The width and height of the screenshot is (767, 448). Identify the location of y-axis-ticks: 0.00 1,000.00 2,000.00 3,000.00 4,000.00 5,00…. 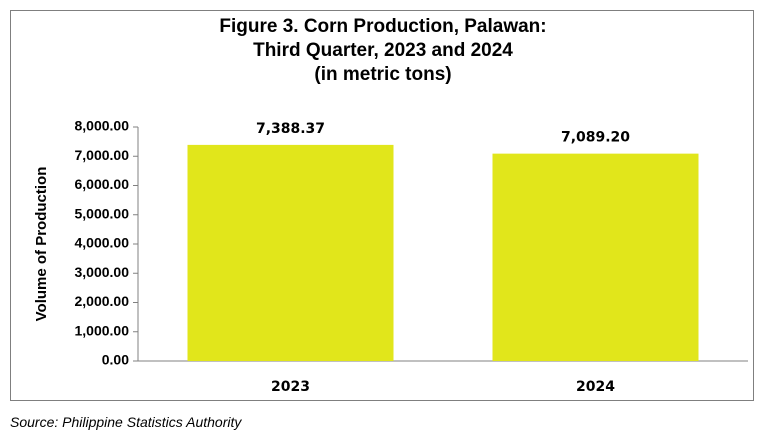
(106, 243).